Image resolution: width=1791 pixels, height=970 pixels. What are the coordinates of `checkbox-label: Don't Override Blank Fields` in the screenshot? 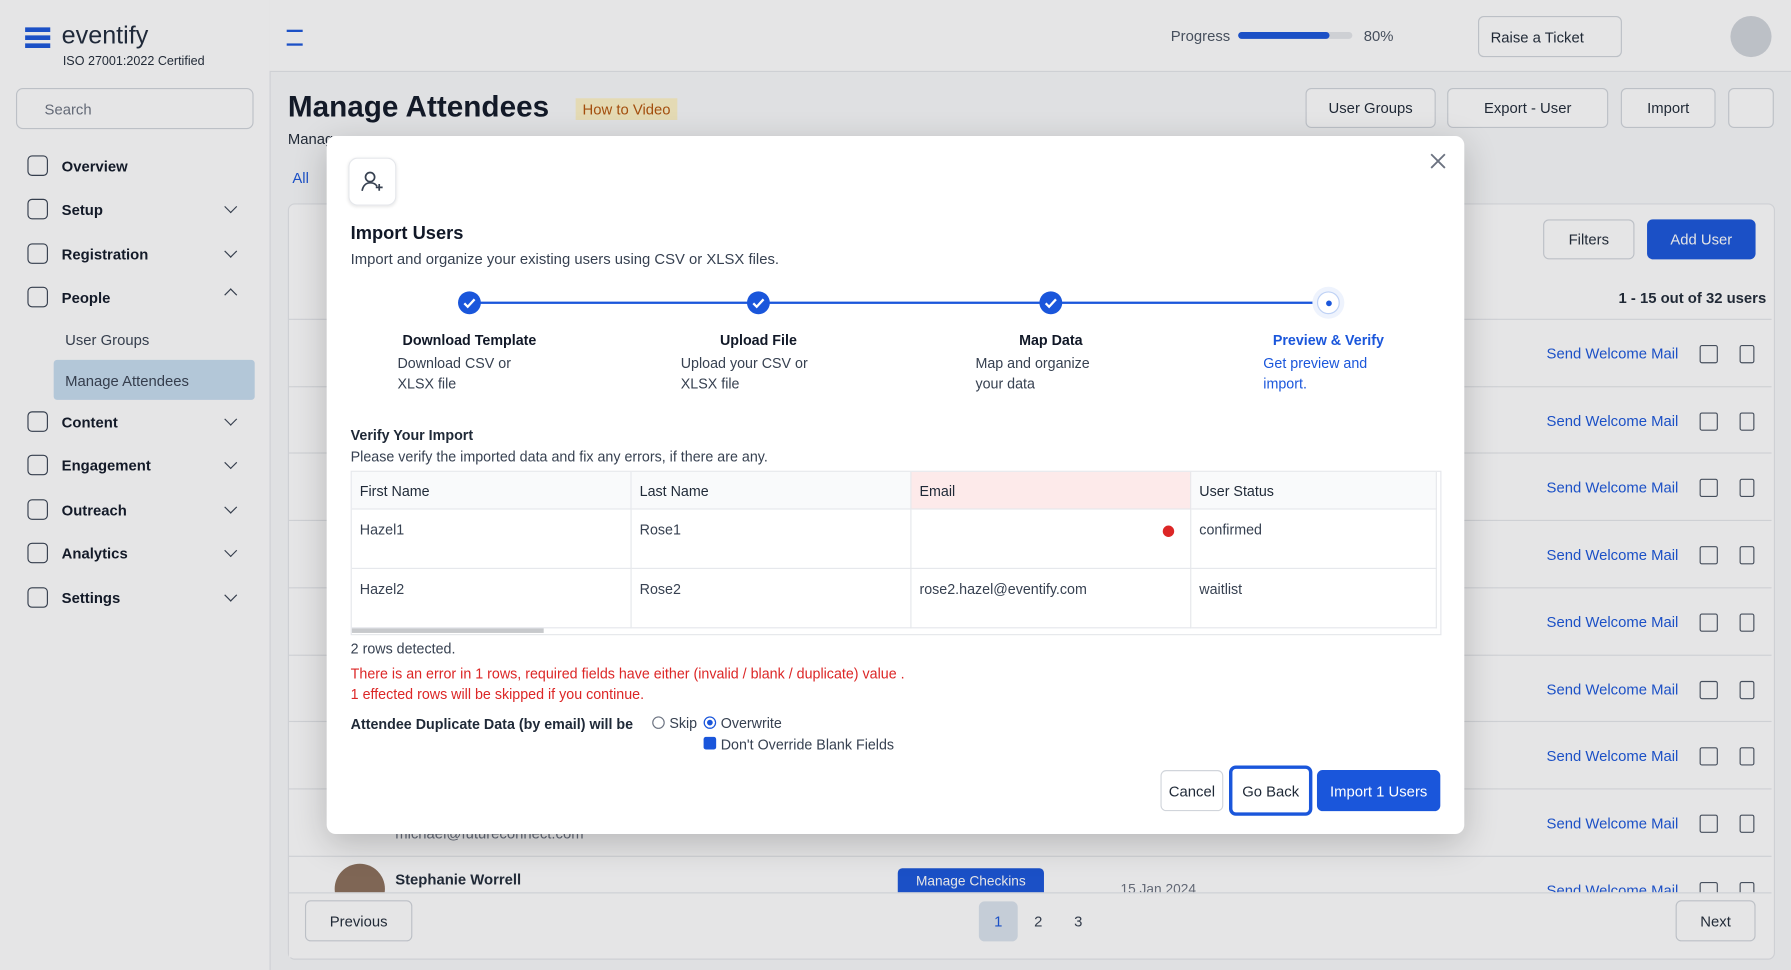 It's located at (807, 744).